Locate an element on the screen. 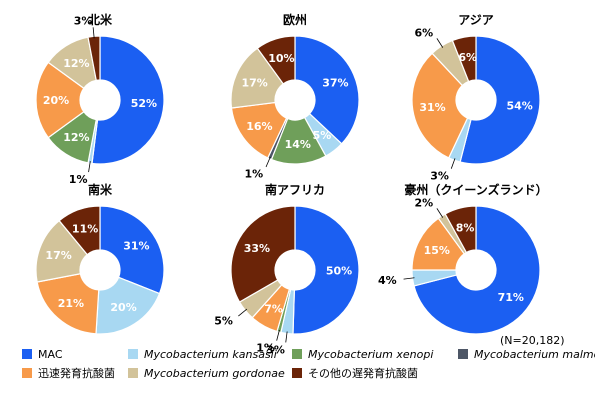  chart-title: 北米 is located at coordinates (100, 19).